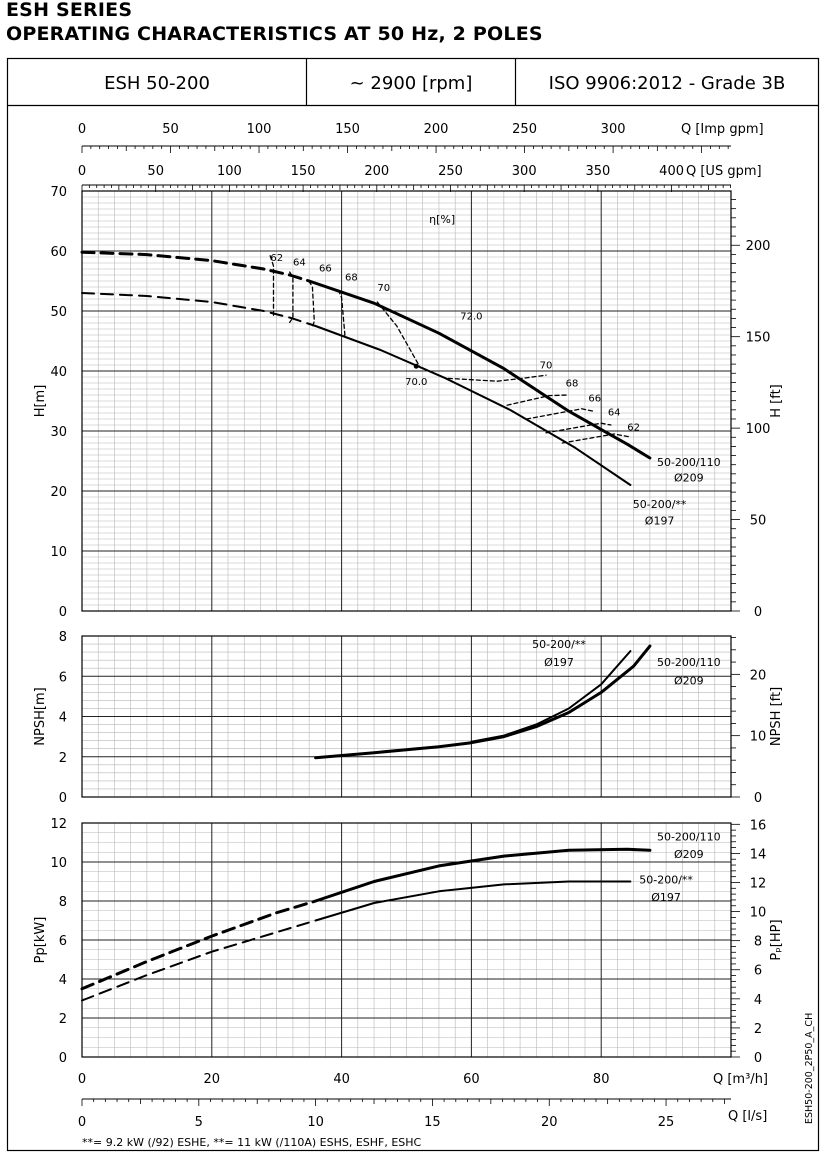 The width and height of the screenshot is (826, 1155). What do you see at coordinates (758, 338) in the screenshot?
I see `head-y2-tick-label: 150` at bounding box center [758, 338].